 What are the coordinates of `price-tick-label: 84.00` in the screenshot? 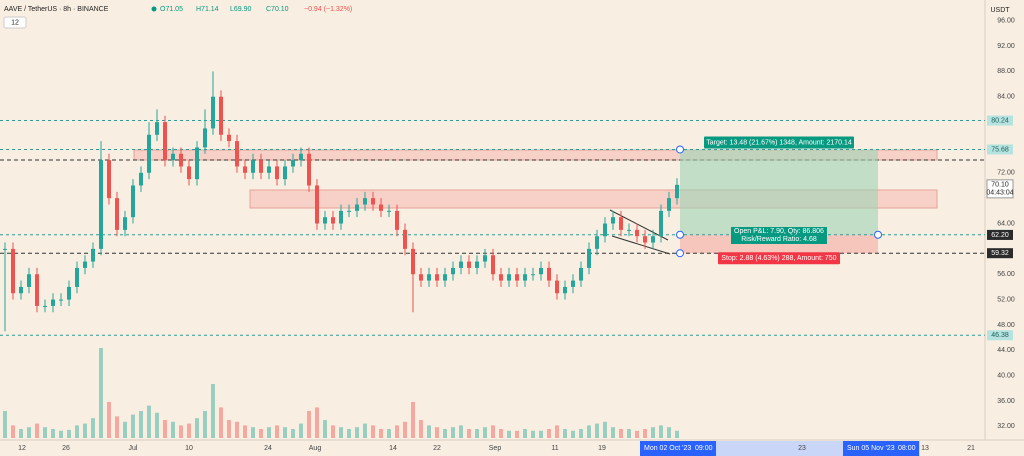 It's located at (1006, 97).